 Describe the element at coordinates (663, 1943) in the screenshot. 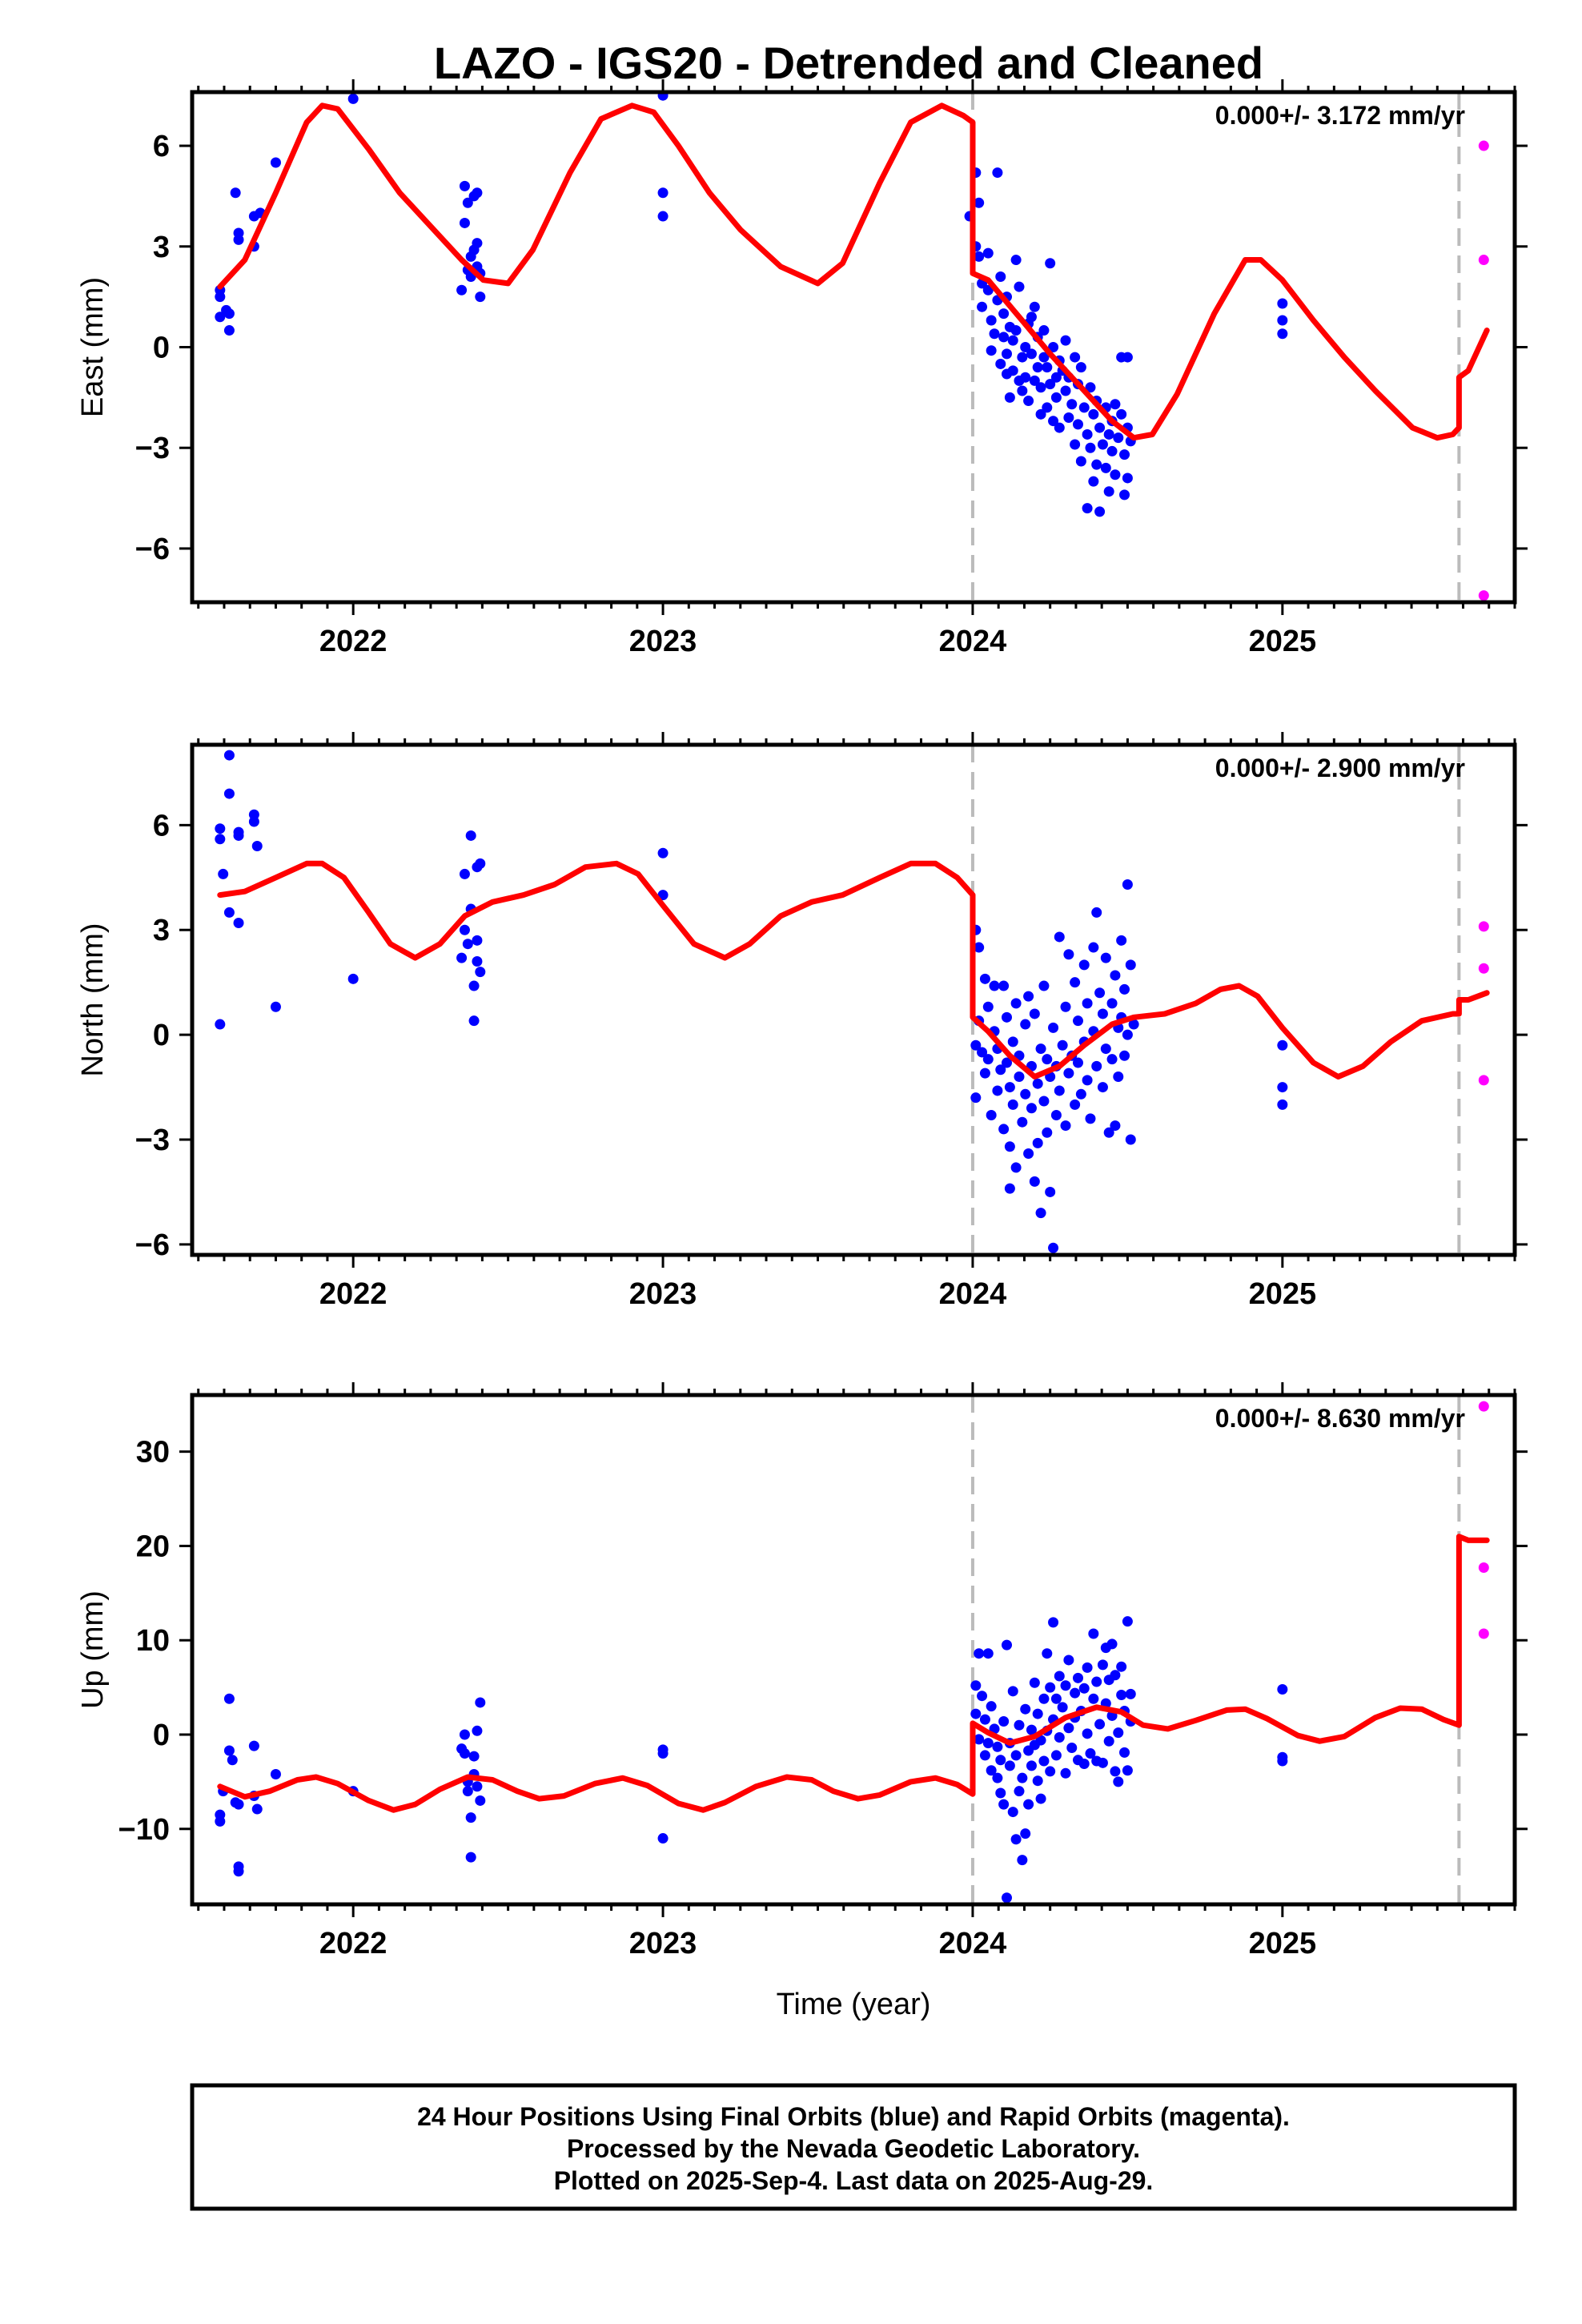

I see `up-x-tick-label: 2023` at that location.